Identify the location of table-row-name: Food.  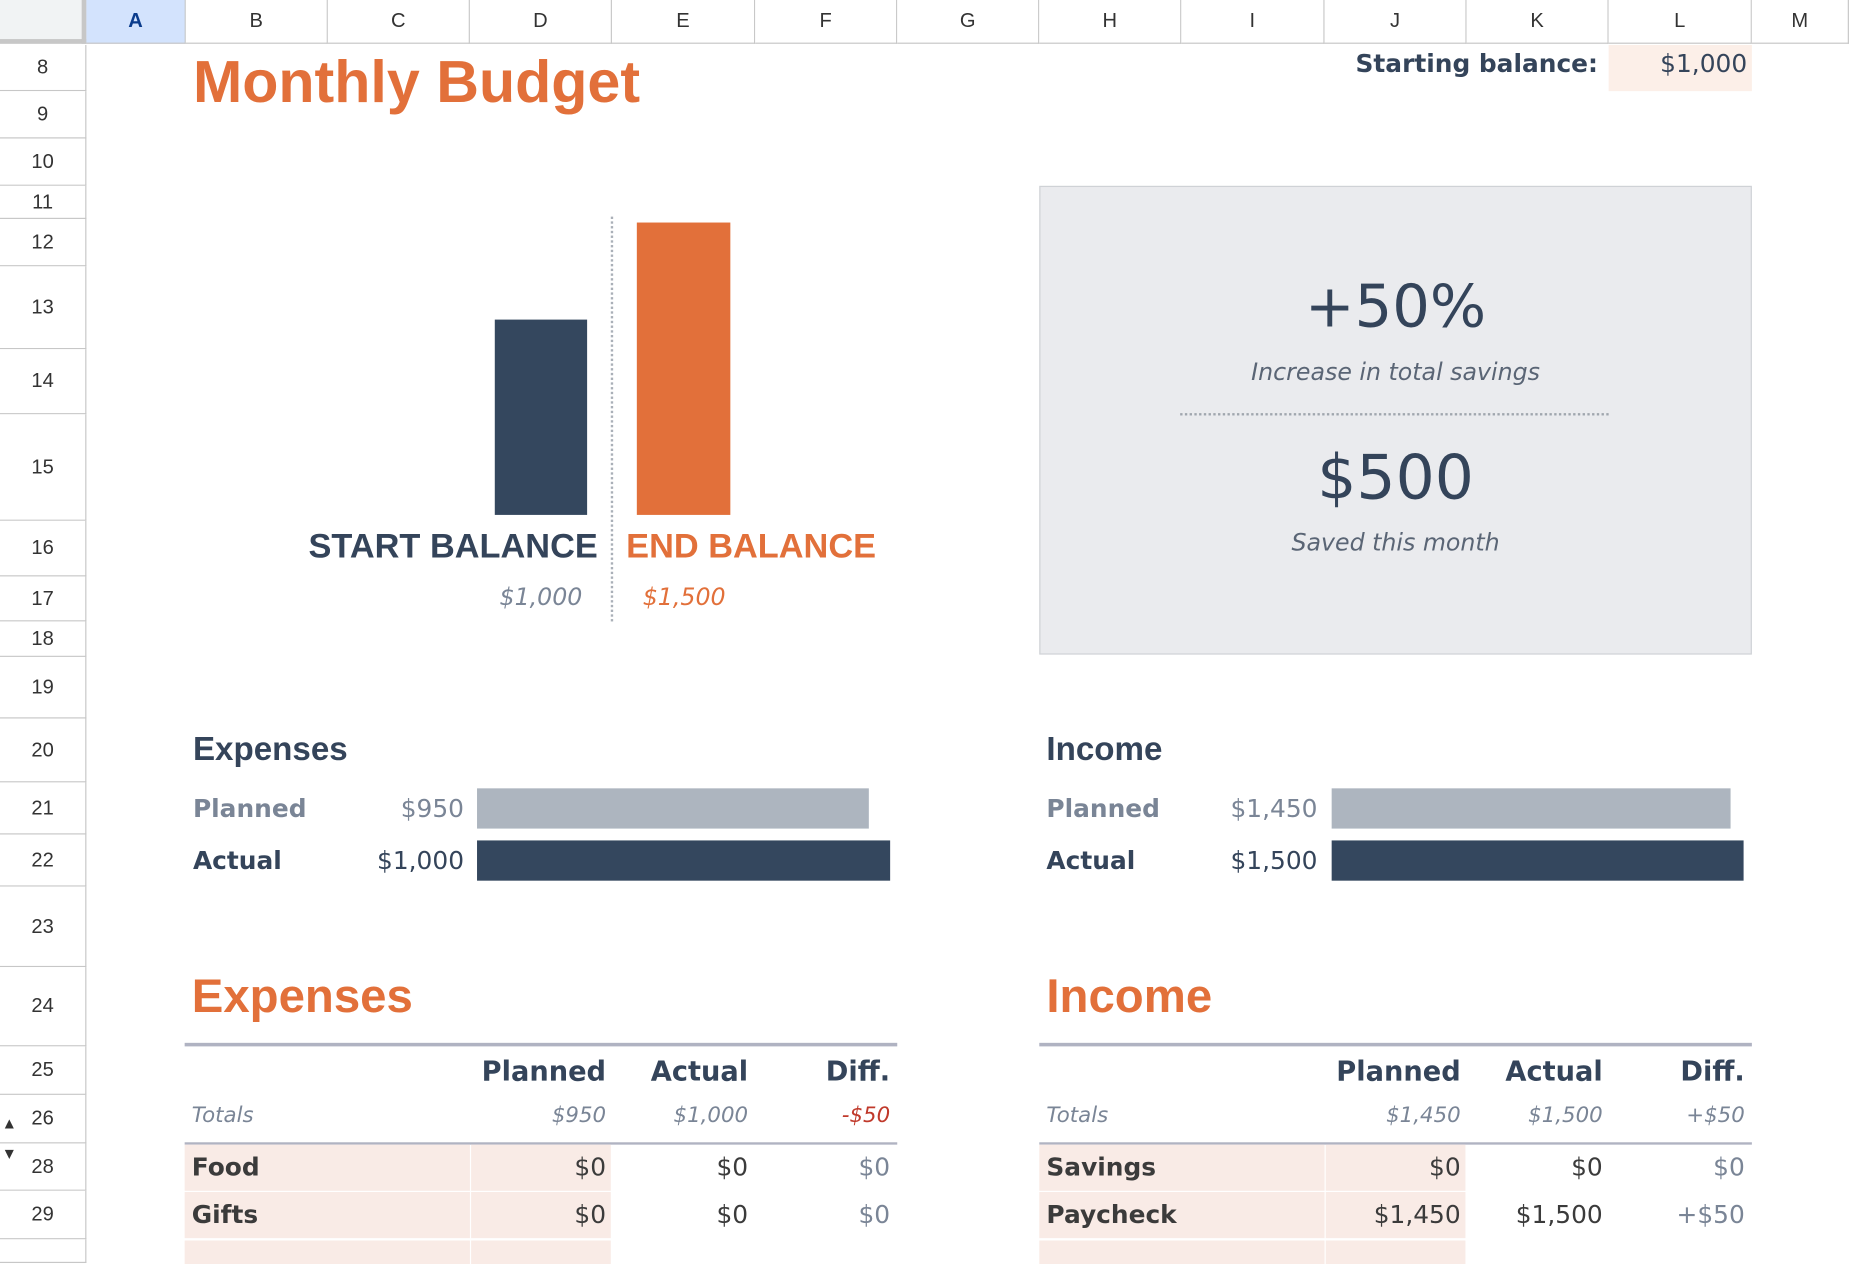
(225, 1167).